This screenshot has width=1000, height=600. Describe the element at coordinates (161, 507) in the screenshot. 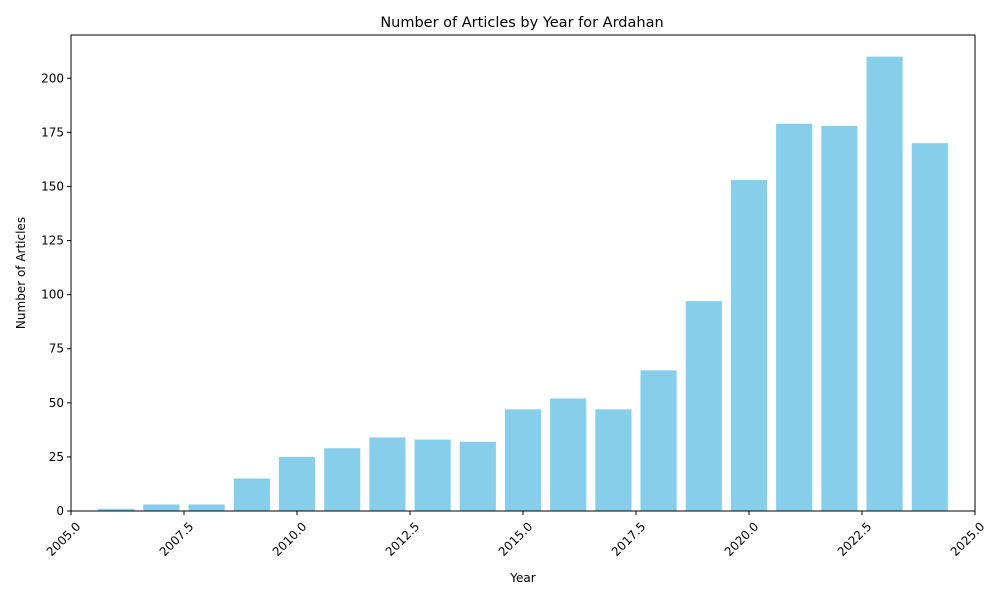

I see `bar-2007` at that location.